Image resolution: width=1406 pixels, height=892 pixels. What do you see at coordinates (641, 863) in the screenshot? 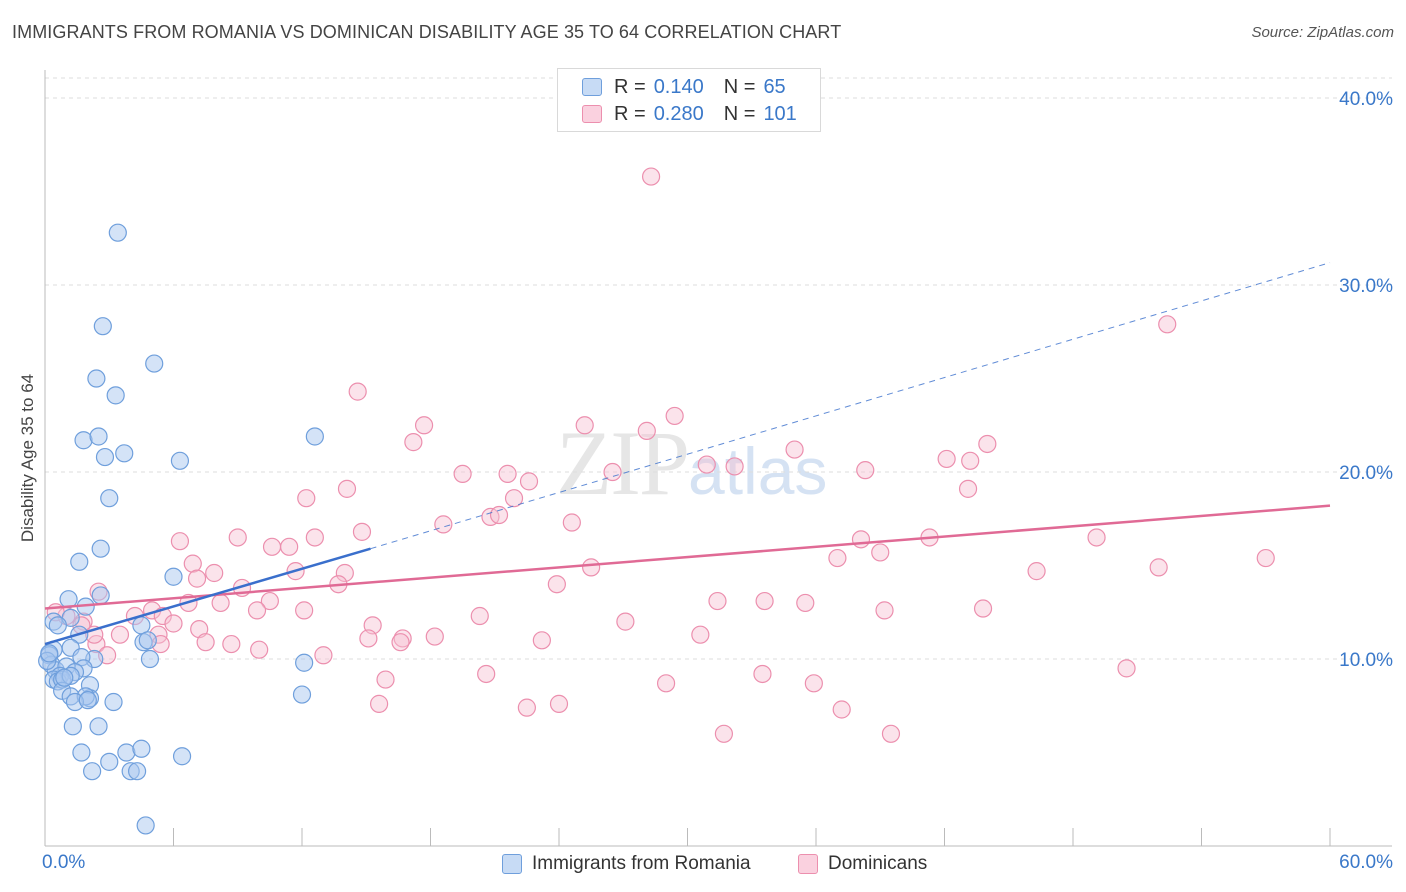
I see `bottom-legend-label-romania: Immigrants from Romania` at bounding box center [641, 863].